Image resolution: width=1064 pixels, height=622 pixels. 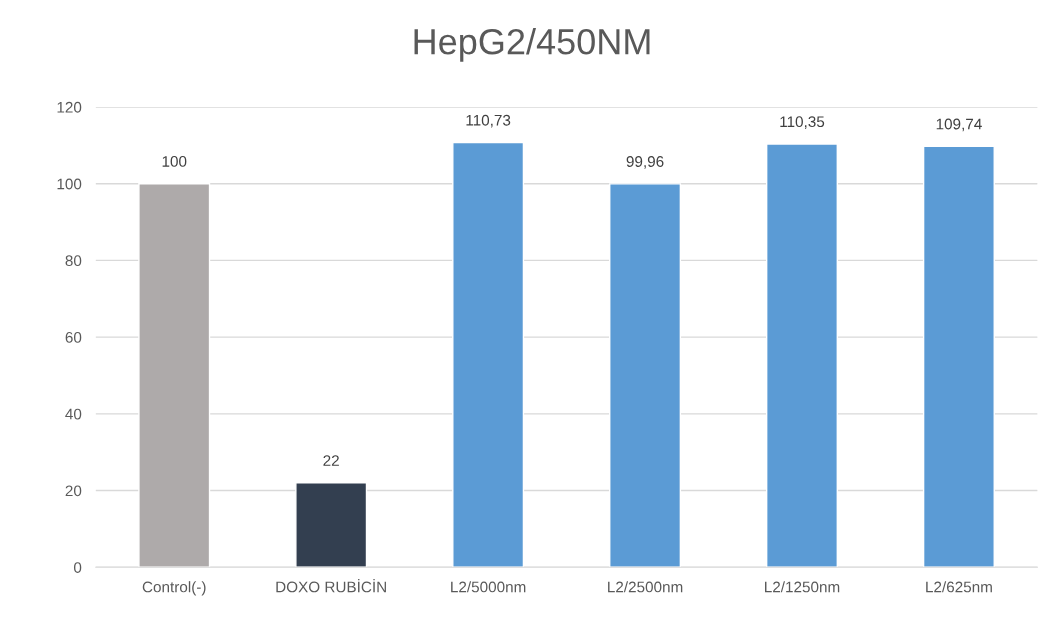 I want to click on x-tick-label: L2/625nm, so click(x=959, y=587).